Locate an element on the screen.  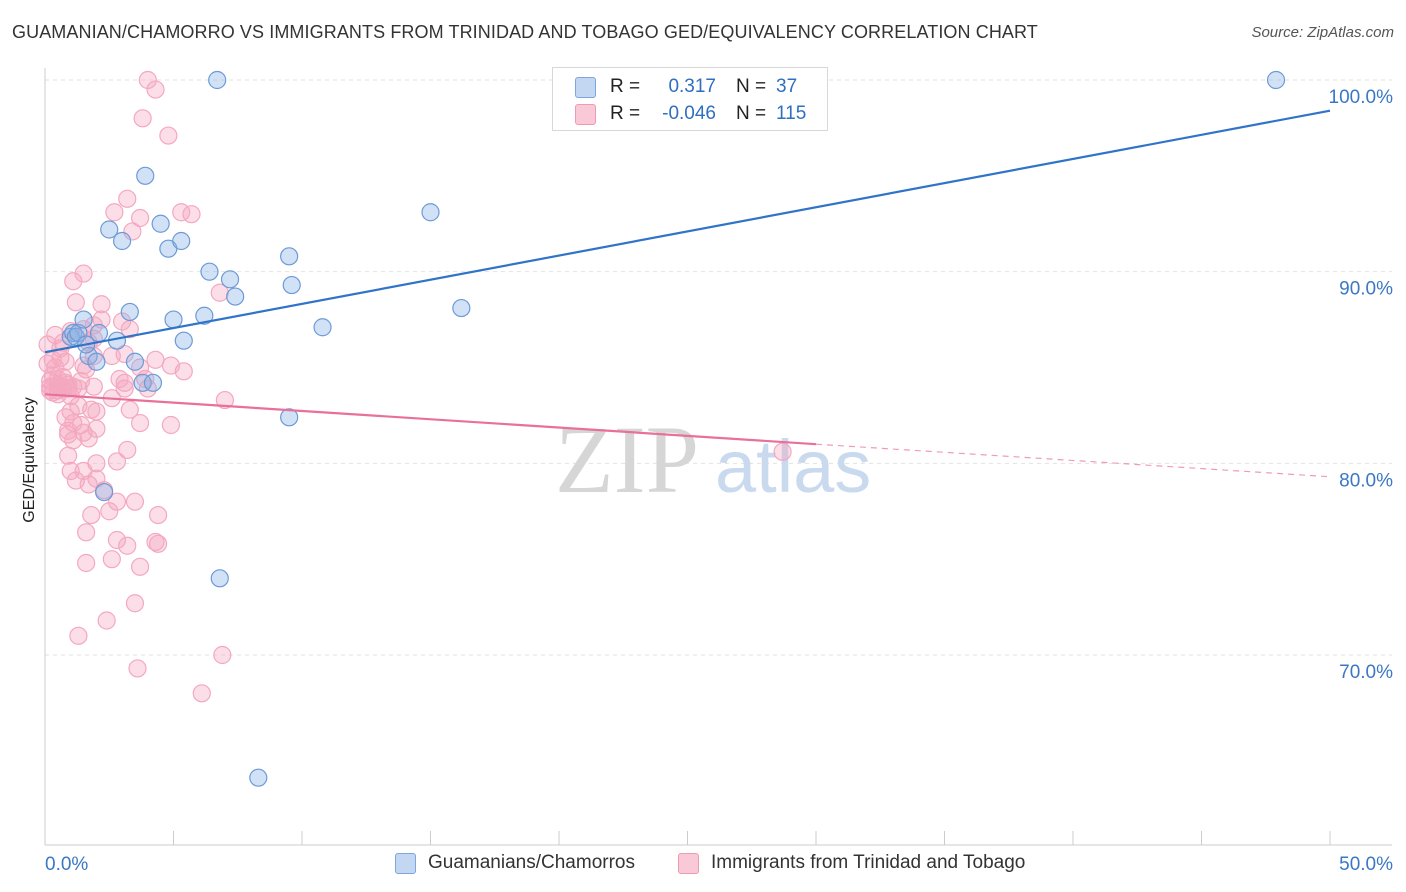
legend-r-value: 0.317 is located at coordinates (692, 86).